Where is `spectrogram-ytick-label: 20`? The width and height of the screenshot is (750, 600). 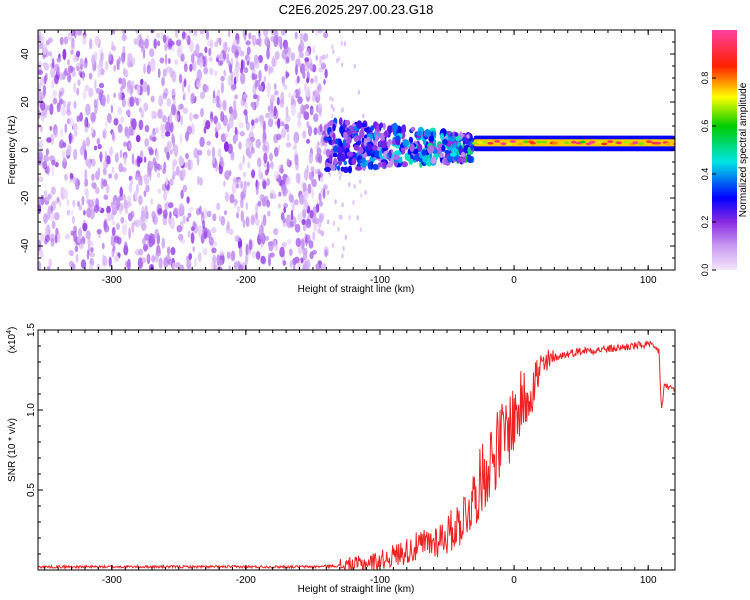 spectrogram-ytick-label: 20 is located at coordinates (25, 102).